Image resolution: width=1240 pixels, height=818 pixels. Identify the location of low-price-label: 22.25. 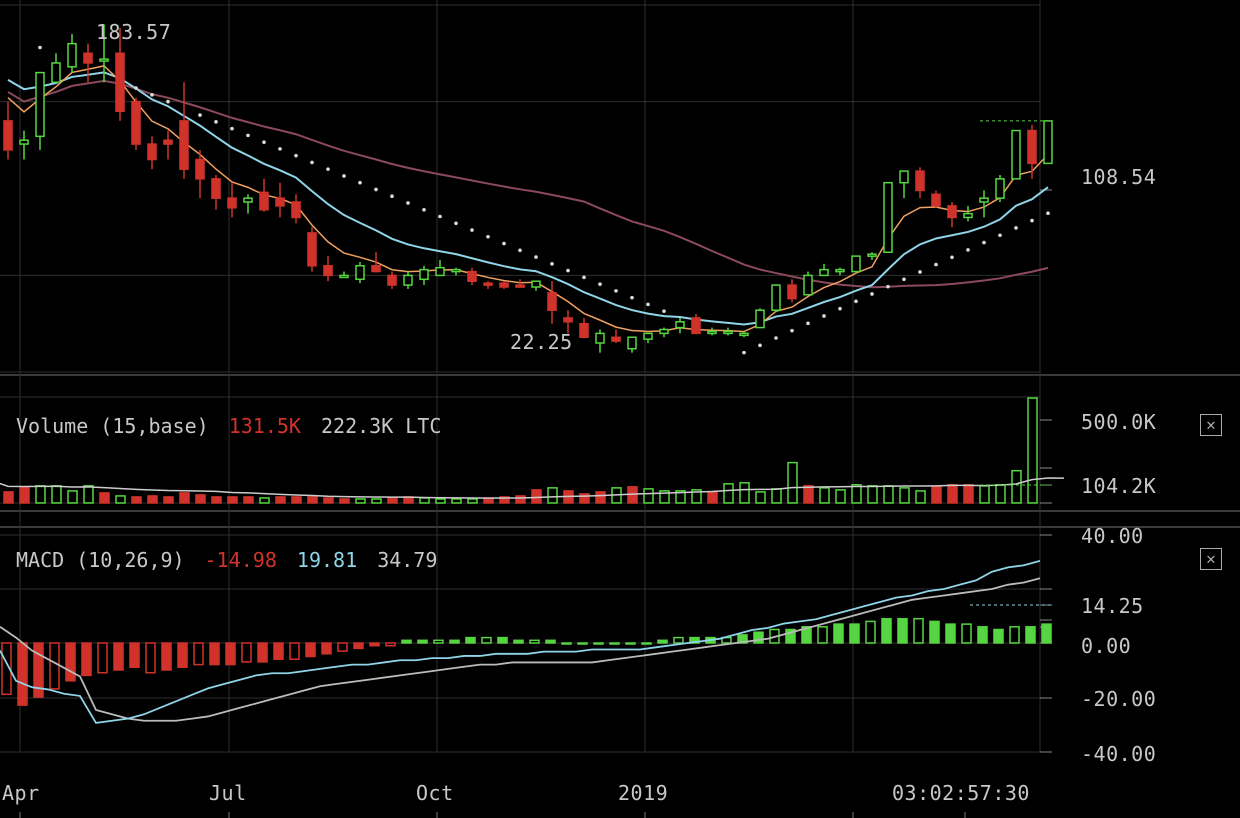
(541, 342).